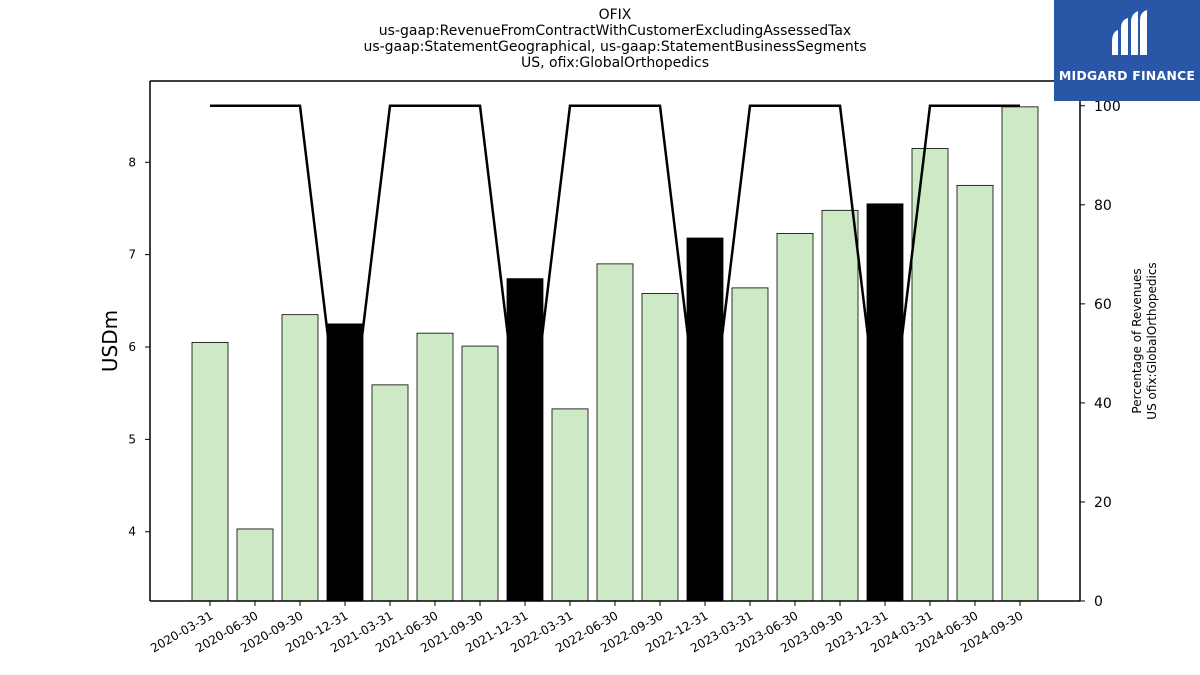 The height and width of the screenshot is (675, 1200). I want to click on y-axis-label: USDm, so click(110, 341).